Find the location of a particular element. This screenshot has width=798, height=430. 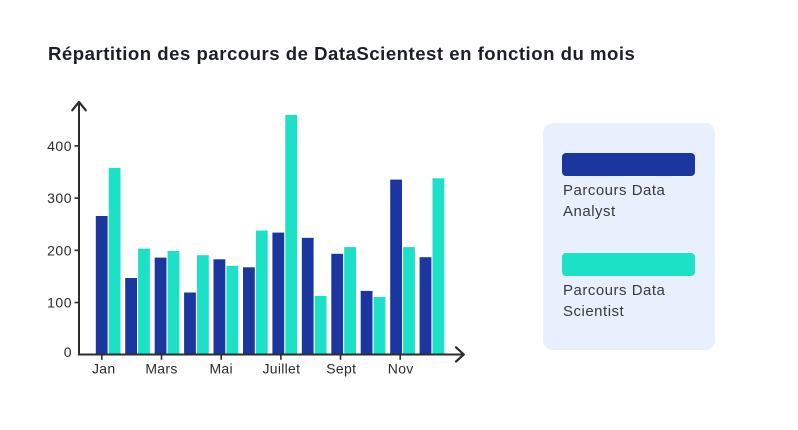

svg-text: Juillet is located at coordinates (281, 369).